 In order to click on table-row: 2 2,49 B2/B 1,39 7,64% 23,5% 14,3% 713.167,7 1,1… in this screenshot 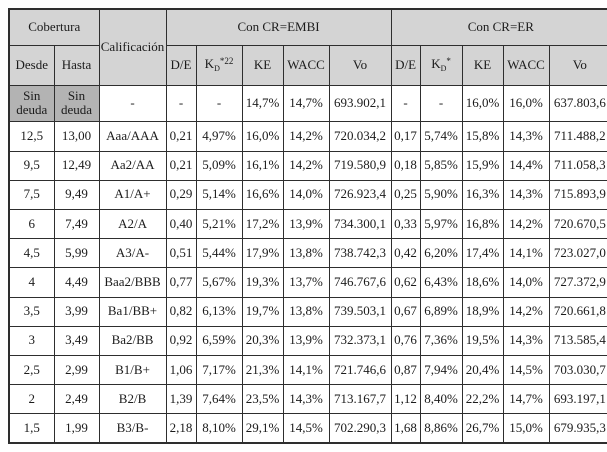, I will do `click(307, 399)`.